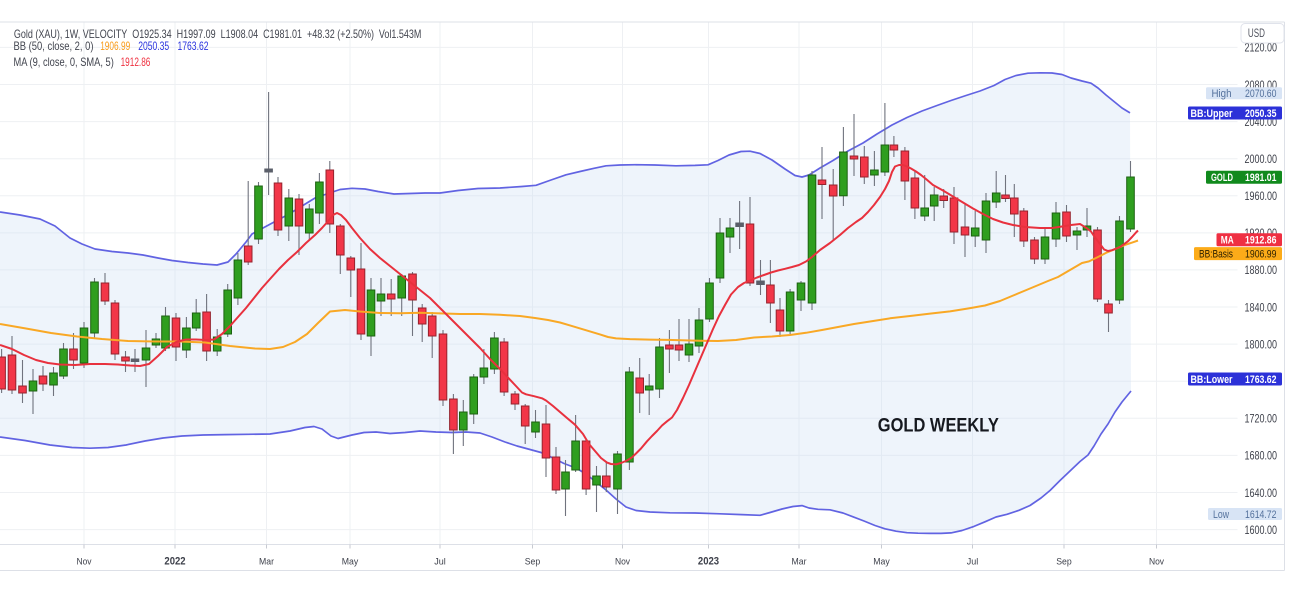 This screenshot has height=601, width=1292. I want to click on svg-text: MA, so click(1227, 241).